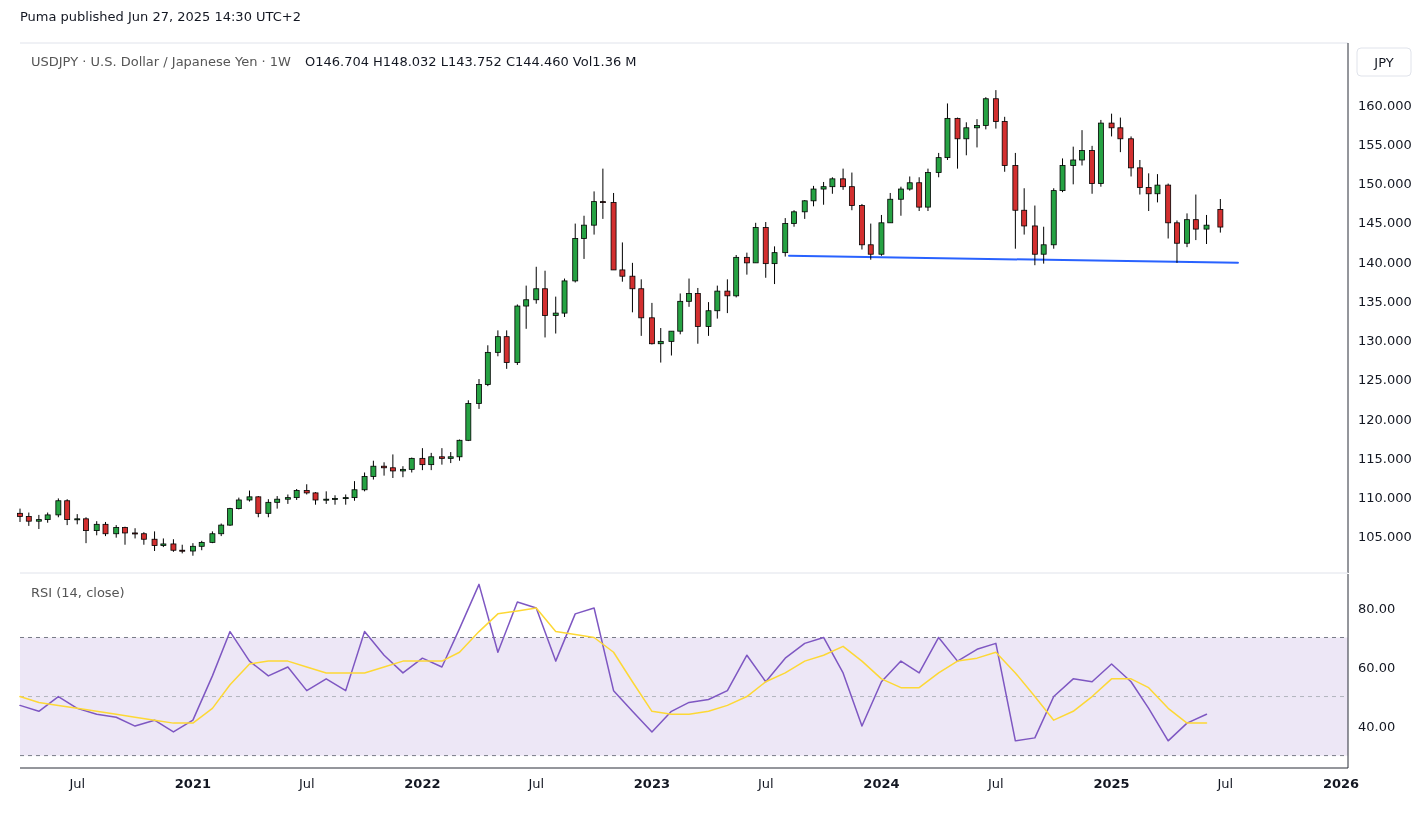 This screenshot has width=1426, height=837. Describe the element at coordinates (1385, 262) in the screenshot. I see `y-tick-label: 140.000` at that location.